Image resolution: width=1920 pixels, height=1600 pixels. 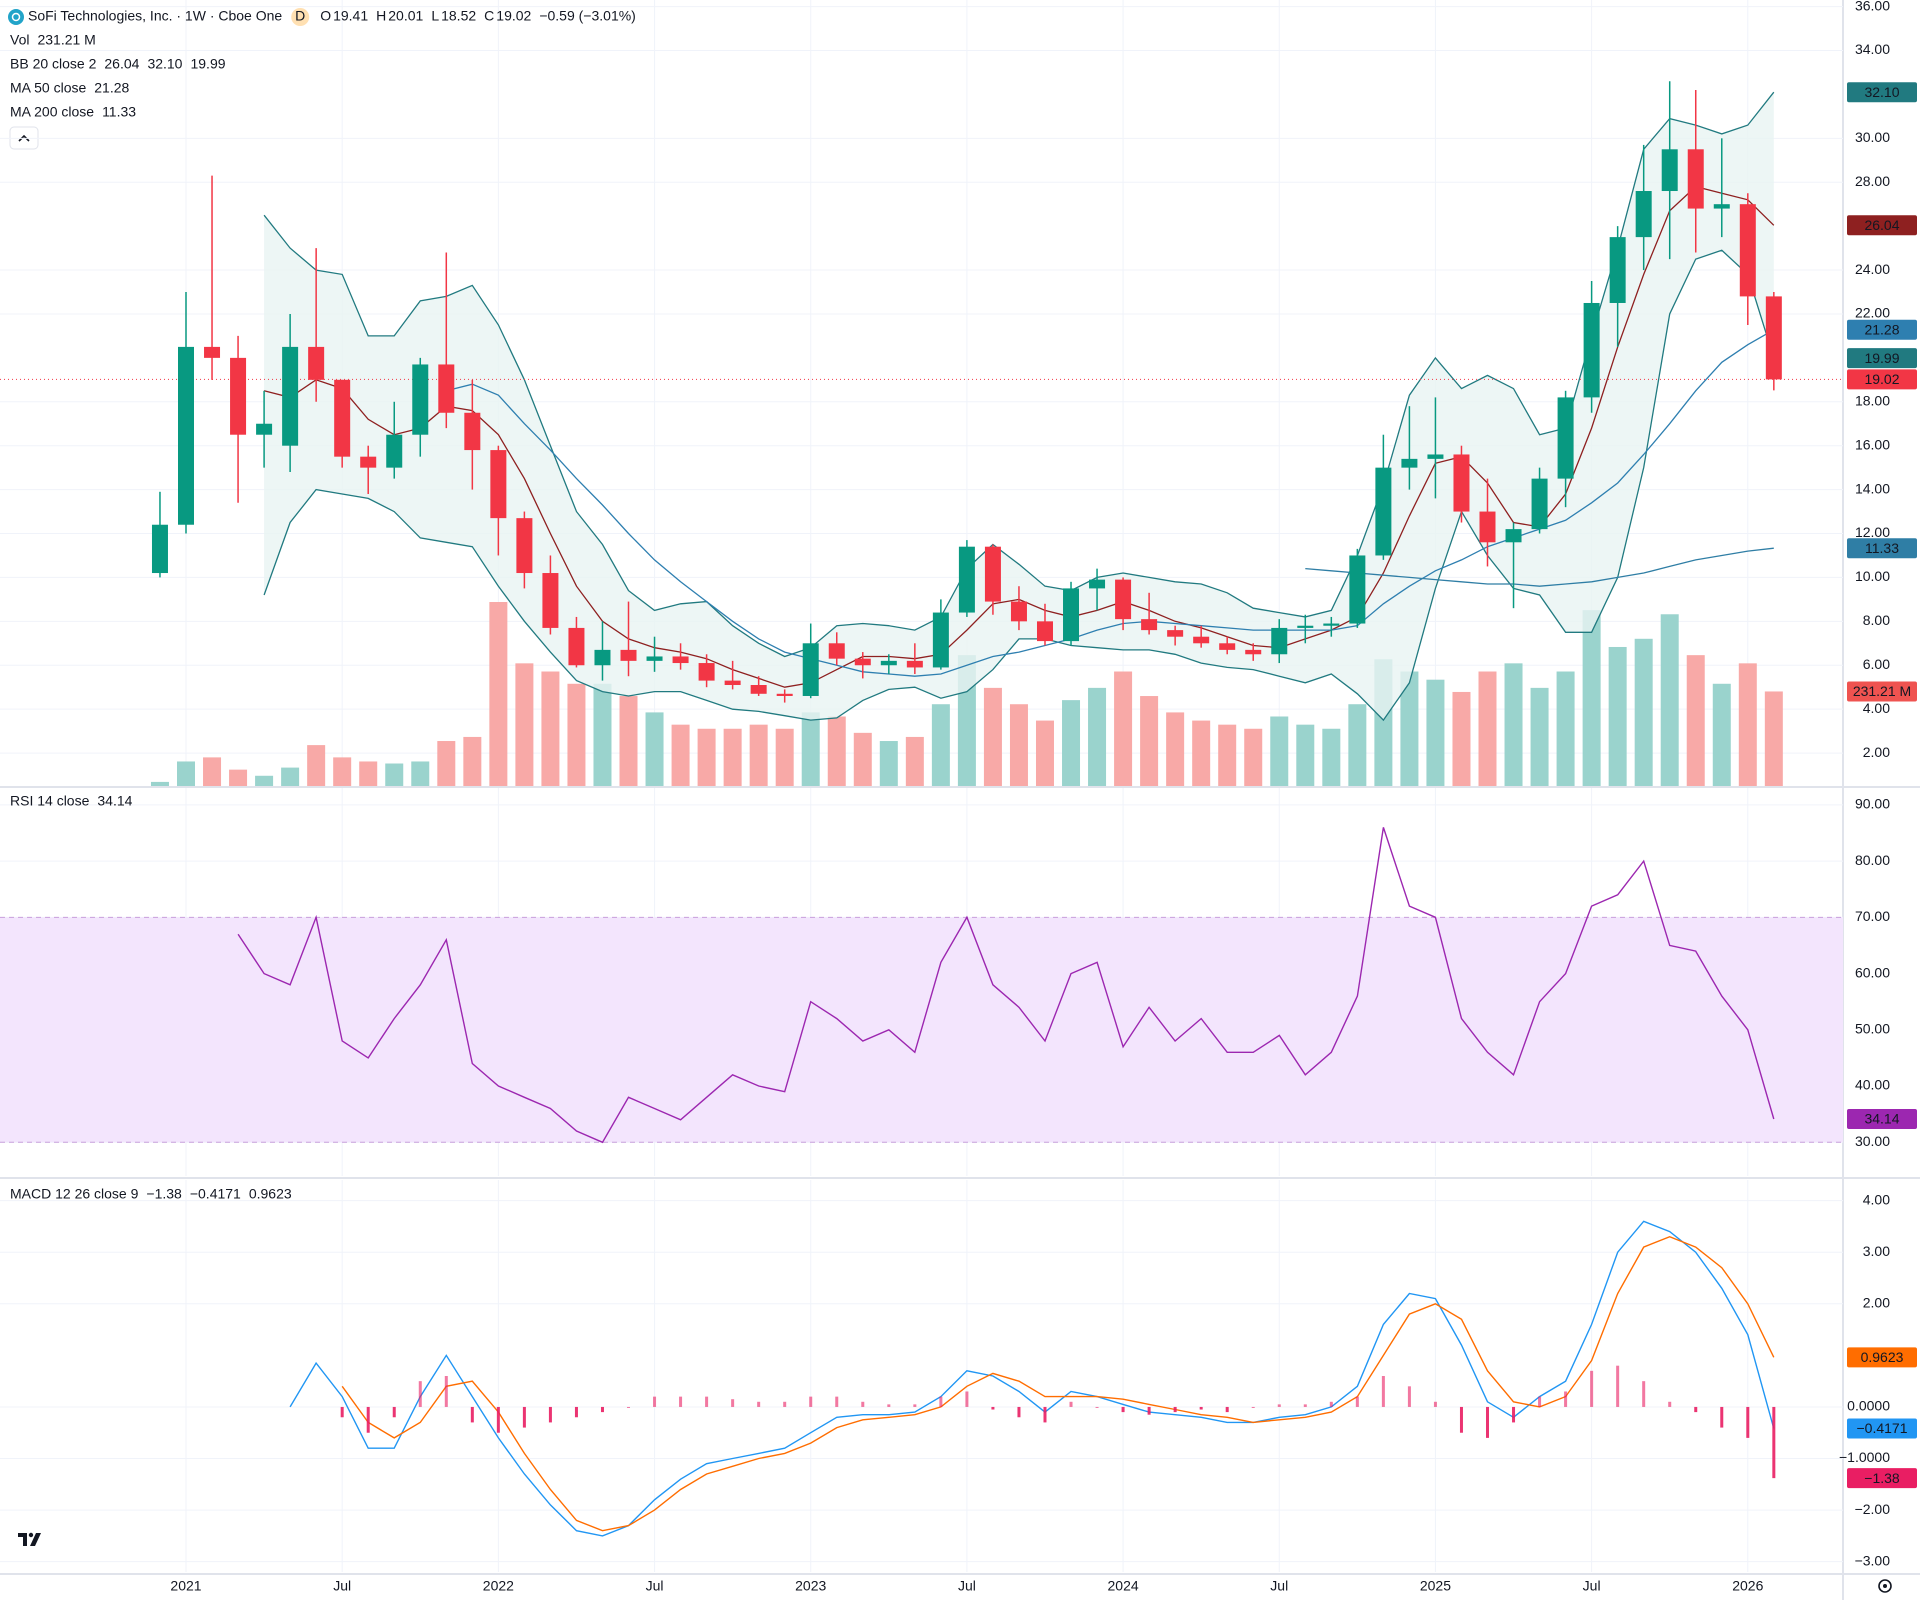 What do you see at coordinates (66, 40) in the screenshot?
I see `legend-value: 231.21 M` at bounding box center [66, 40].